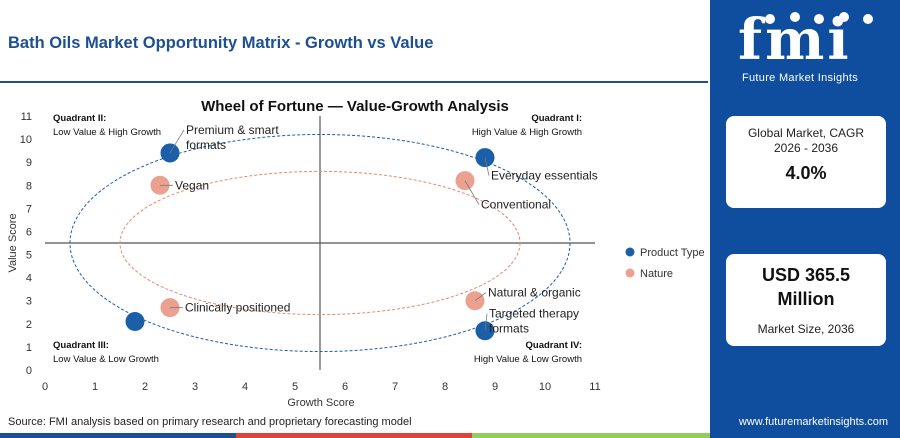 The height and width of the screenshot is (438, 900). I want to click on data-label: Vegan, so click(192, 185).